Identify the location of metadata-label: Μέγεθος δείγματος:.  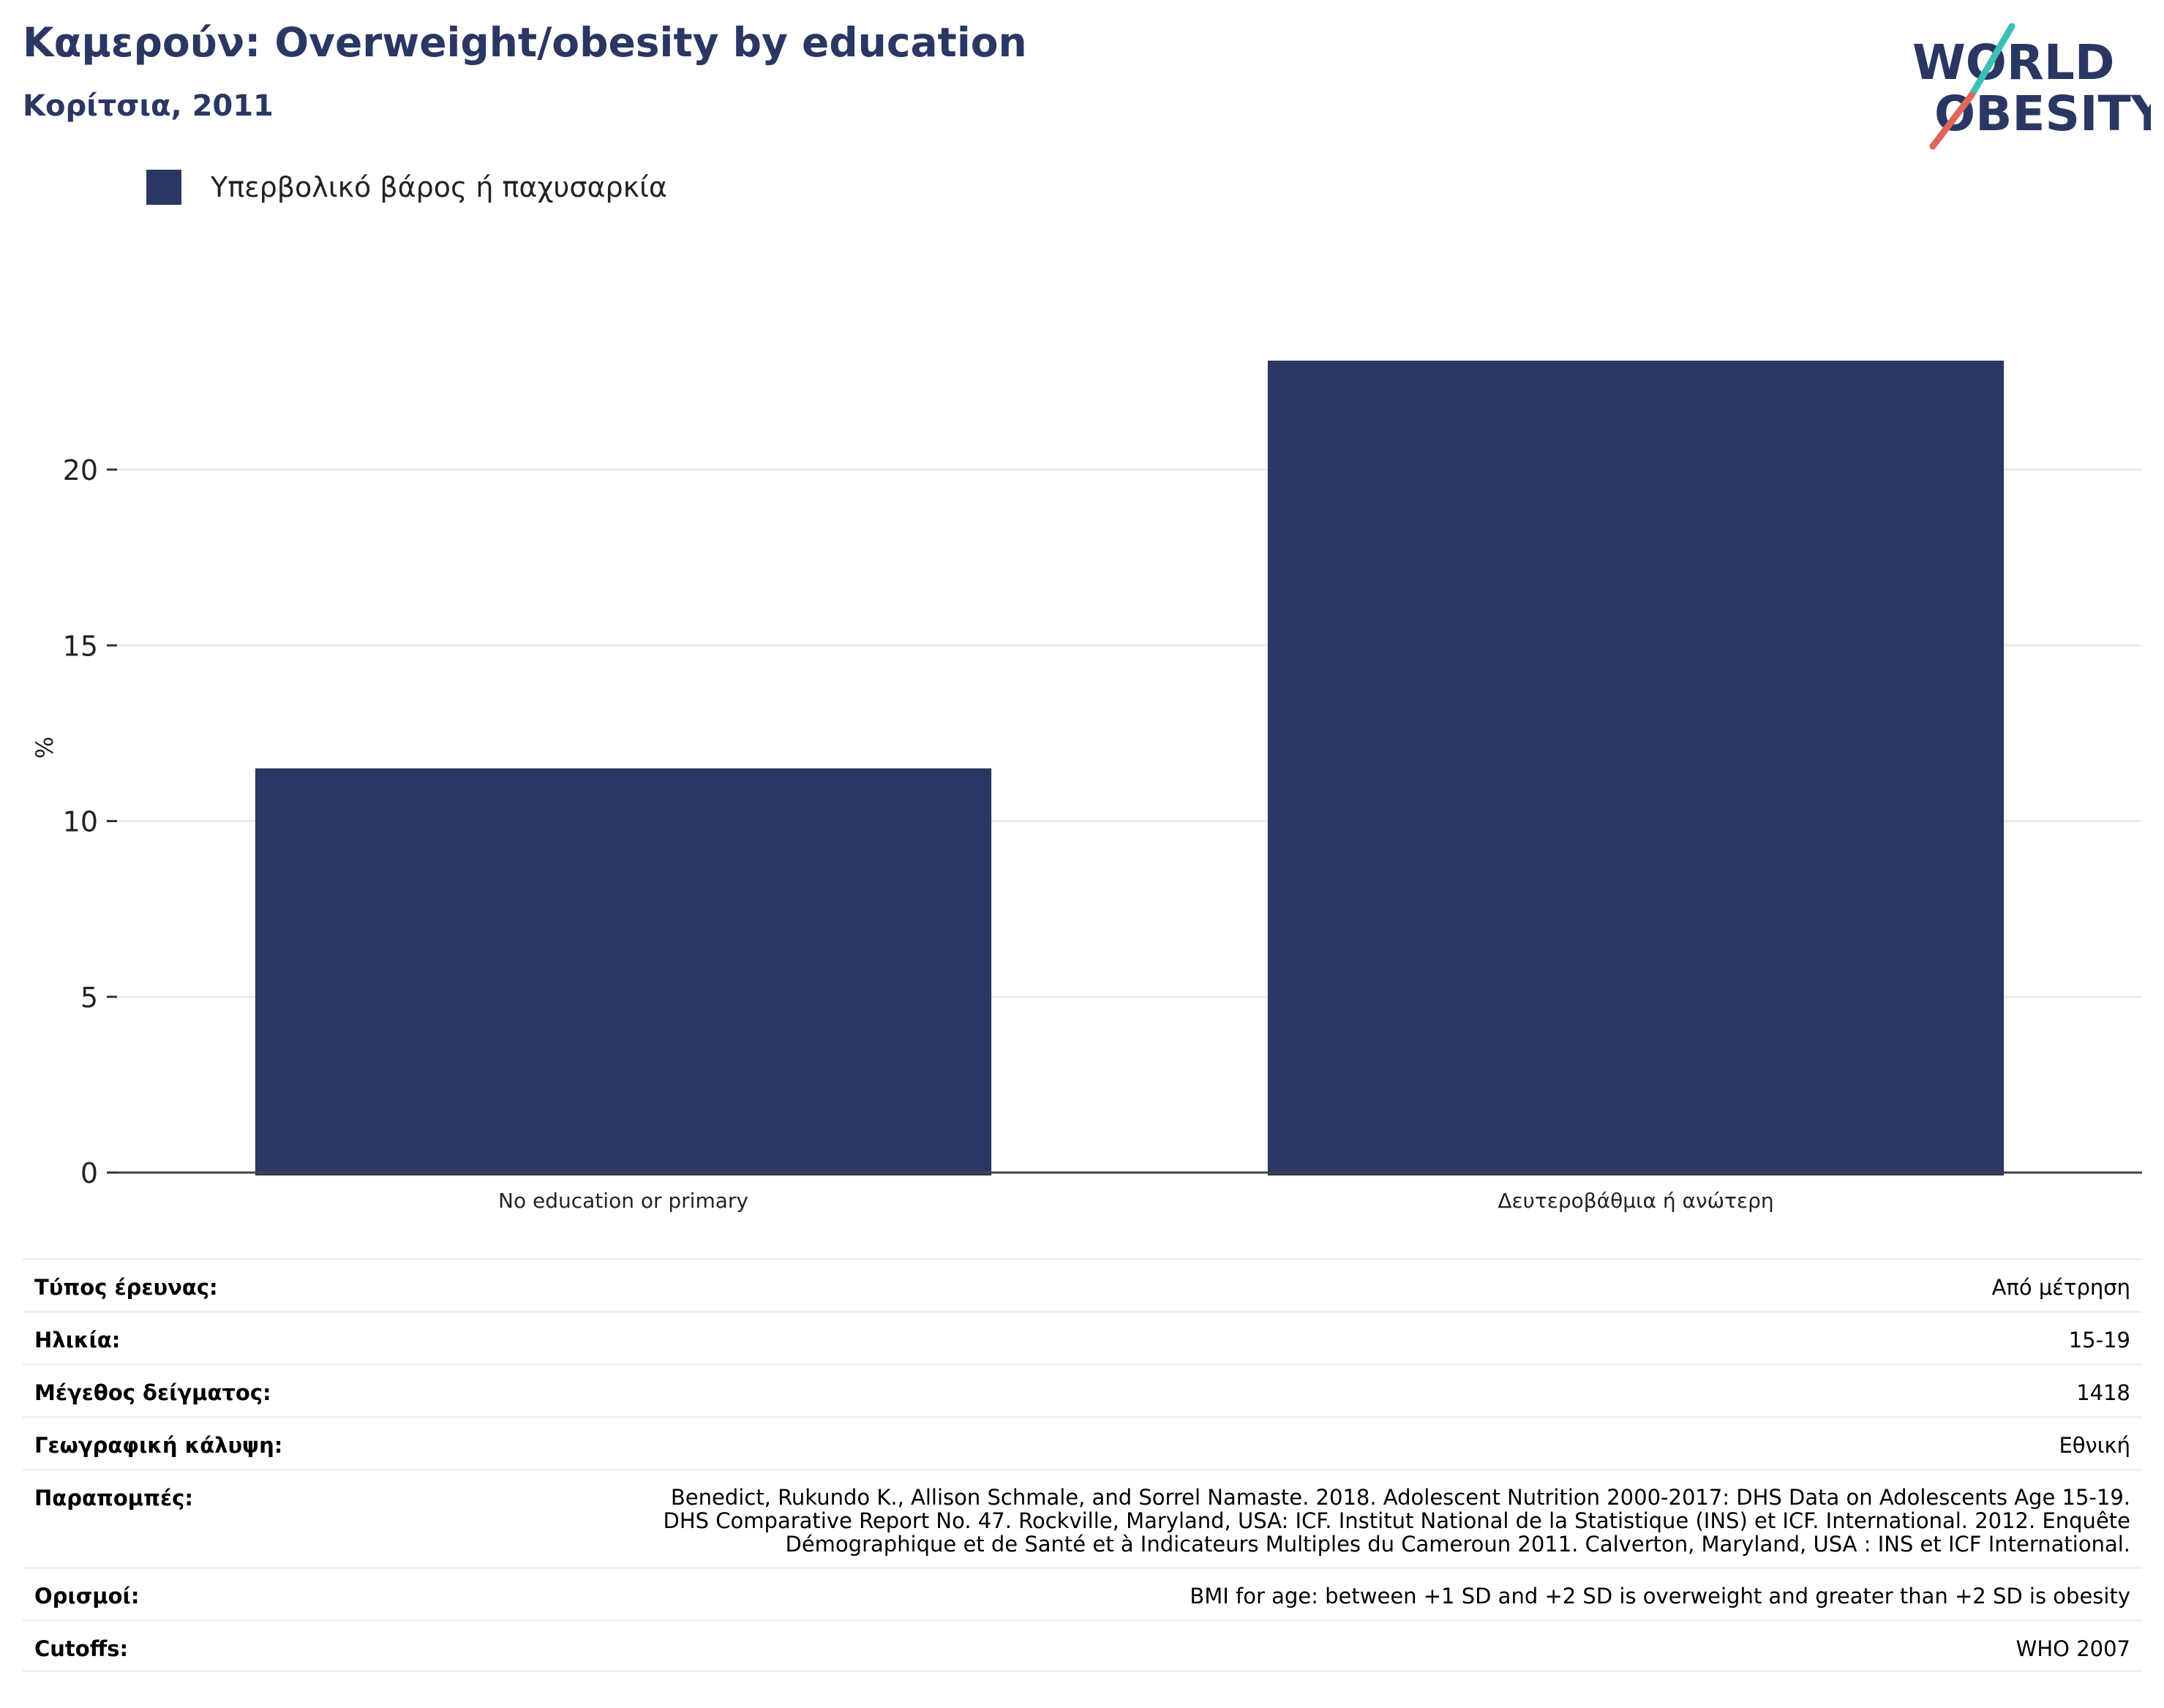
(152, 1392).